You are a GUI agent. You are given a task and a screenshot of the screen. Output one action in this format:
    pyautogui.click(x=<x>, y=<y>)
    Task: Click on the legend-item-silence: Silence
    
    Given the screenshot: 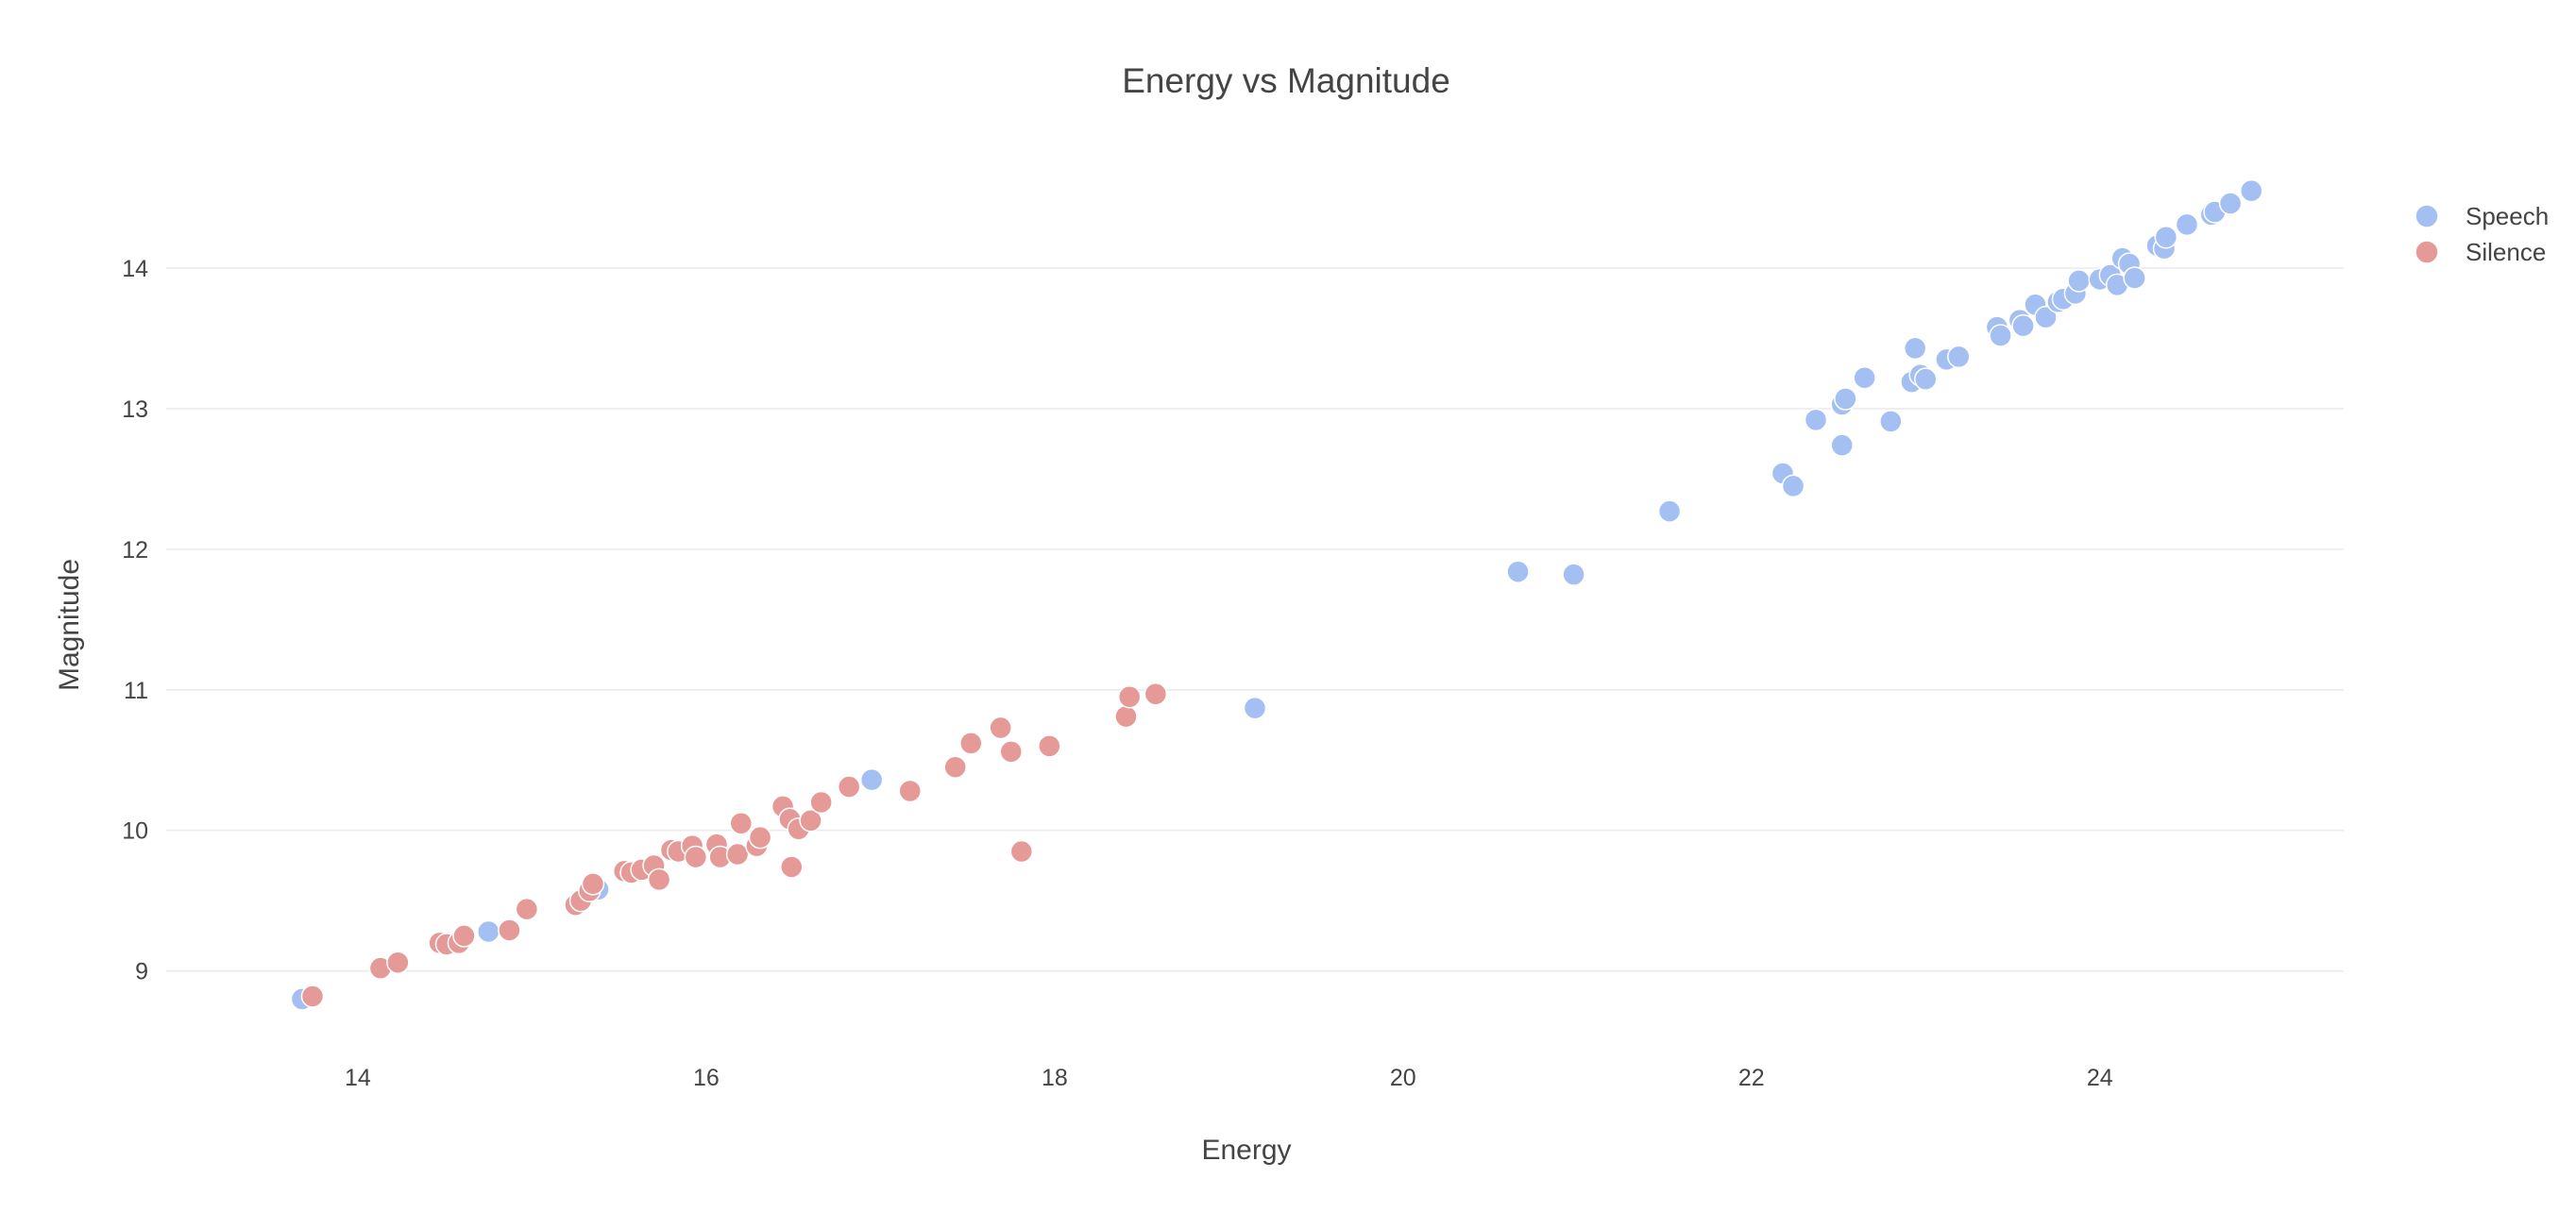 What is the action you would take?
    pyautogui.click(x=2480, y=252)
    